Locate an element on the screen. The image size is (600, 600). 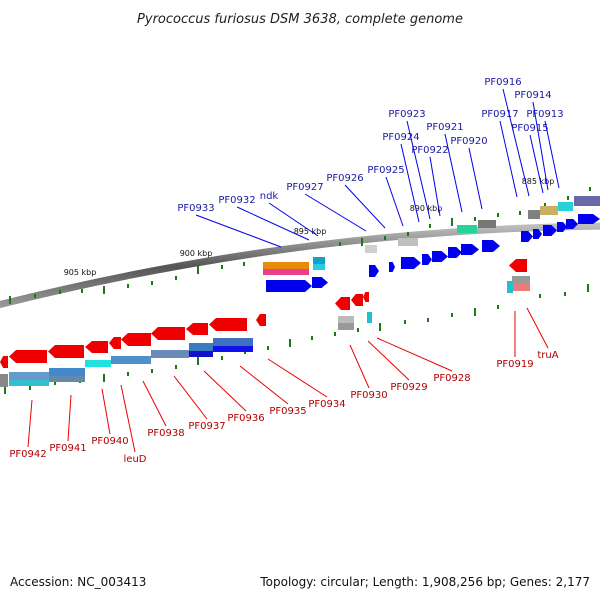
gene-label-forward: PF0922 is located at coordinates (429, 150).